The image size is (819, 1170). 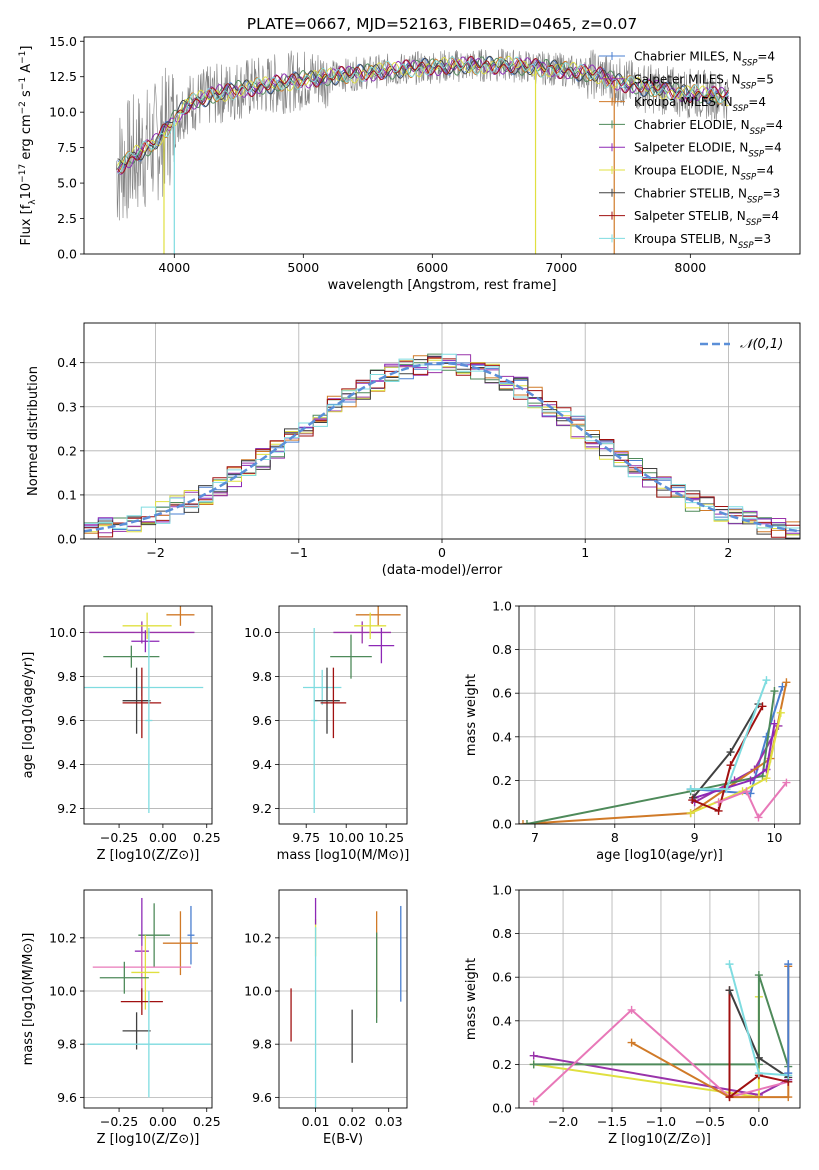 I want to click on spectrum-traces, so click(x=423, y=151).